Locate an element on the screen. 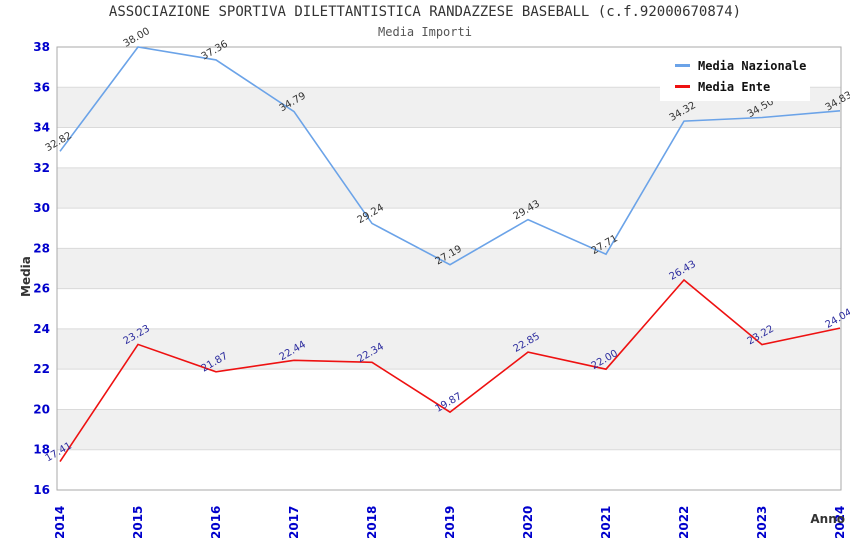 The height and width of the screenshot is (550, 850). x-tick-label: 2022 is located at coordinates (684, 522).